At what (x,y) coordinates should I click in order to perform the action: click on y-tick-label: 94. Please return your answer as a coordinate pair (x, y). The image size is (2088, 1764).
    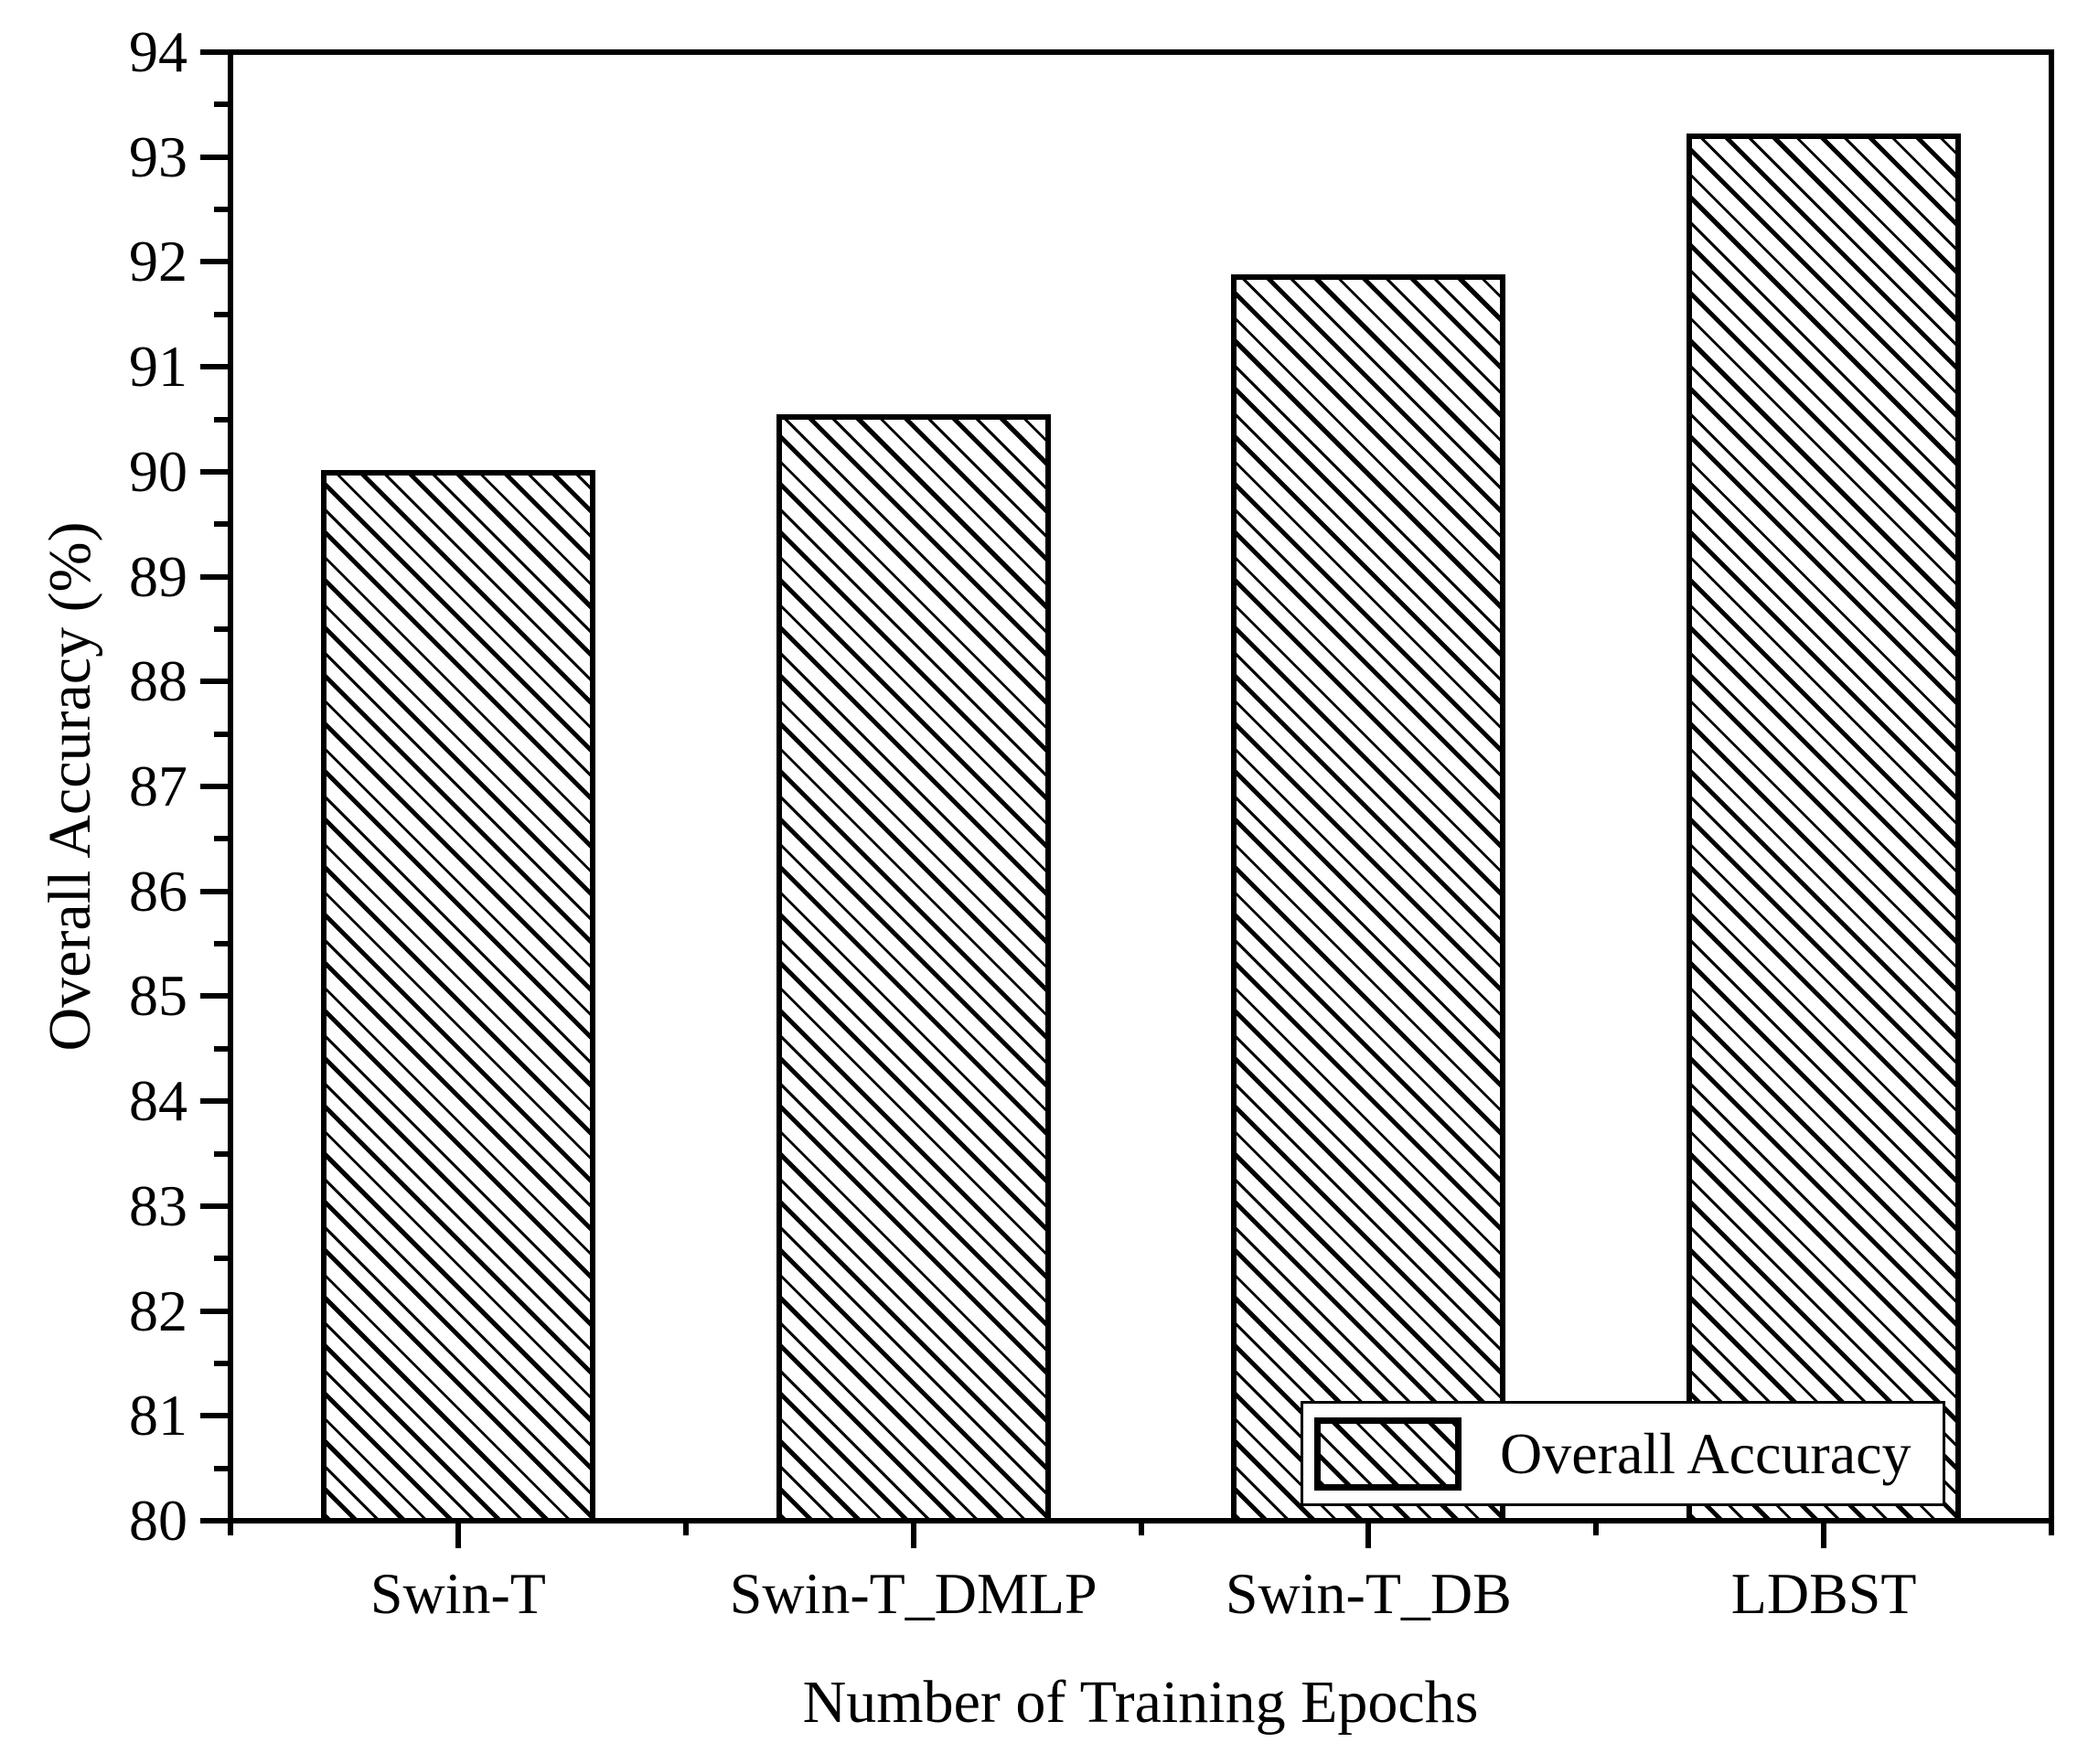
    Looking at the image, I should click on (158, 51).